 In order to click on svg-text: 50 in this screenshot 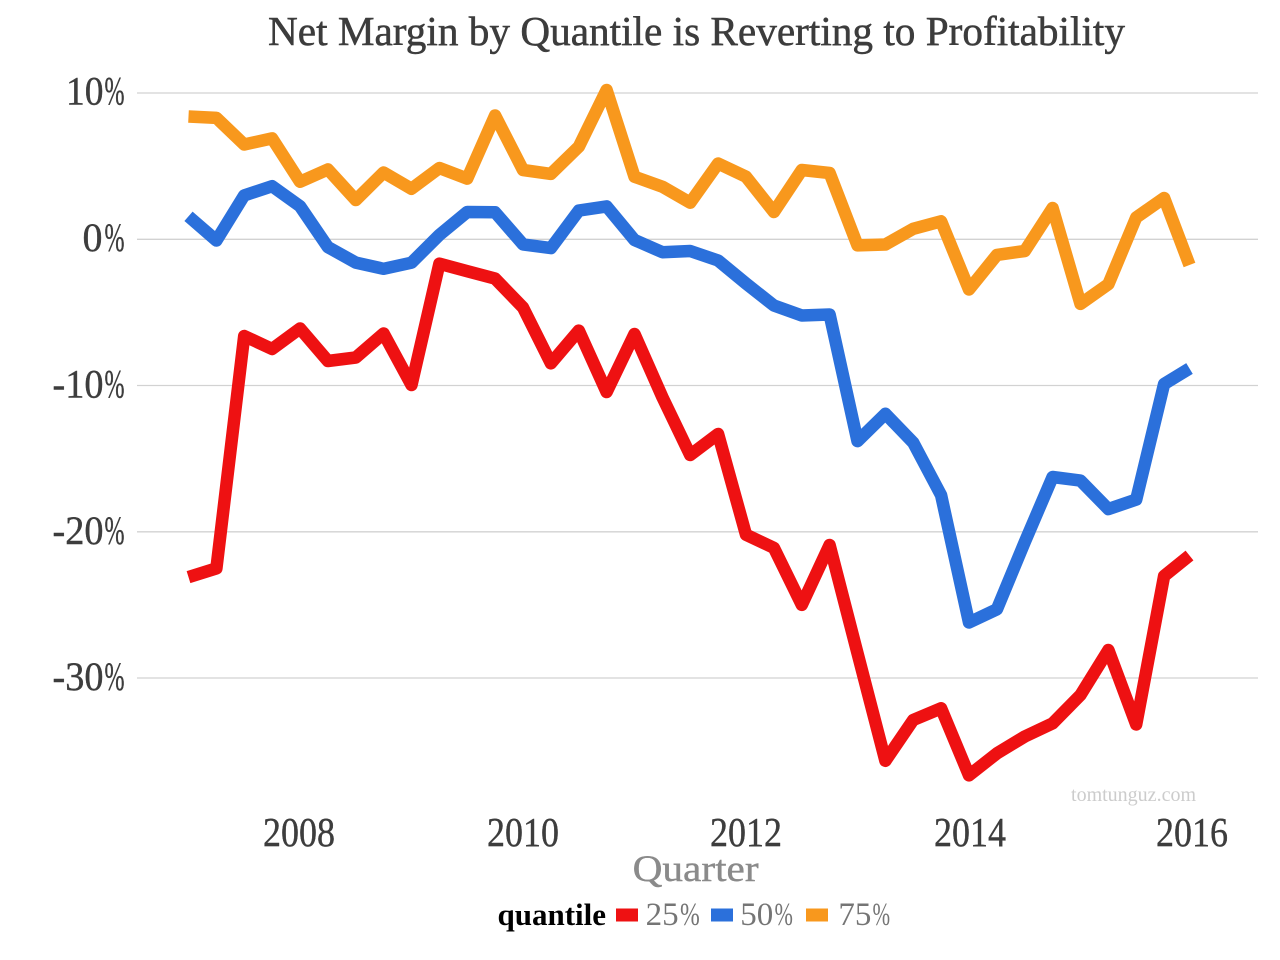, I will do `click(756, 915)`.